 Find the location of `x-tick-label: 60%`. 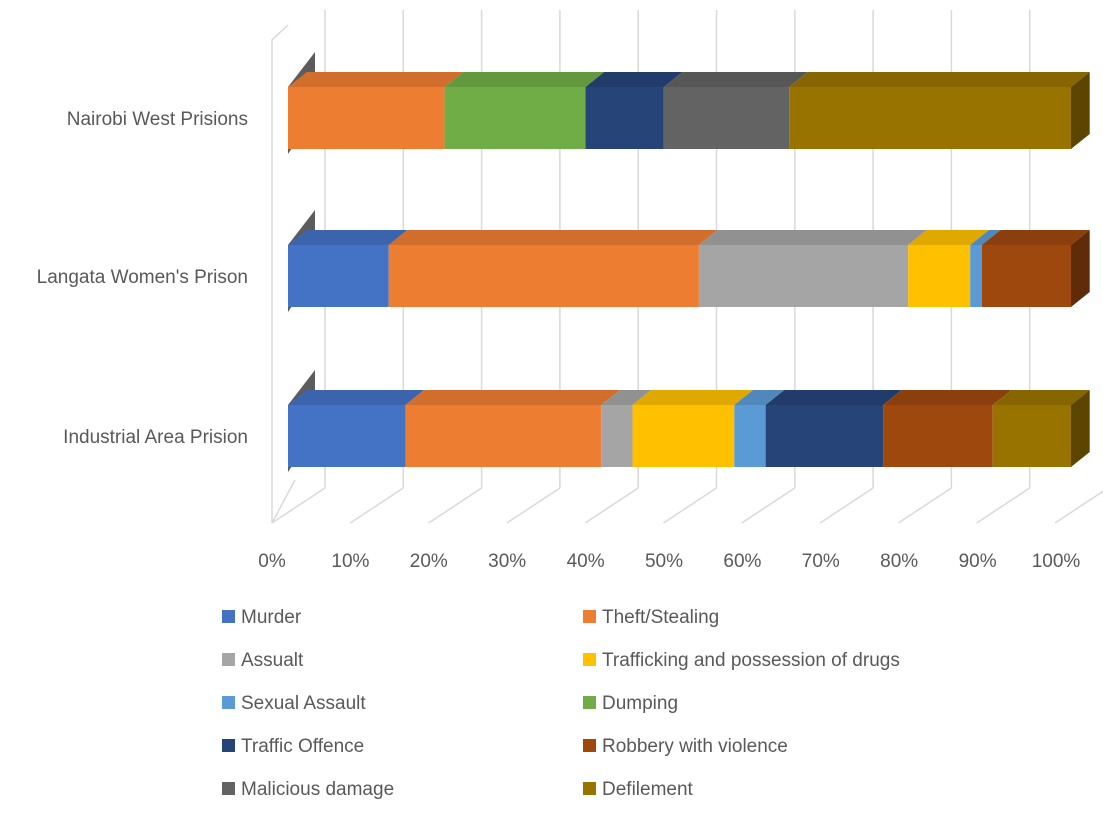

x-tick-label: 60% is located at coordinates (742, 561).